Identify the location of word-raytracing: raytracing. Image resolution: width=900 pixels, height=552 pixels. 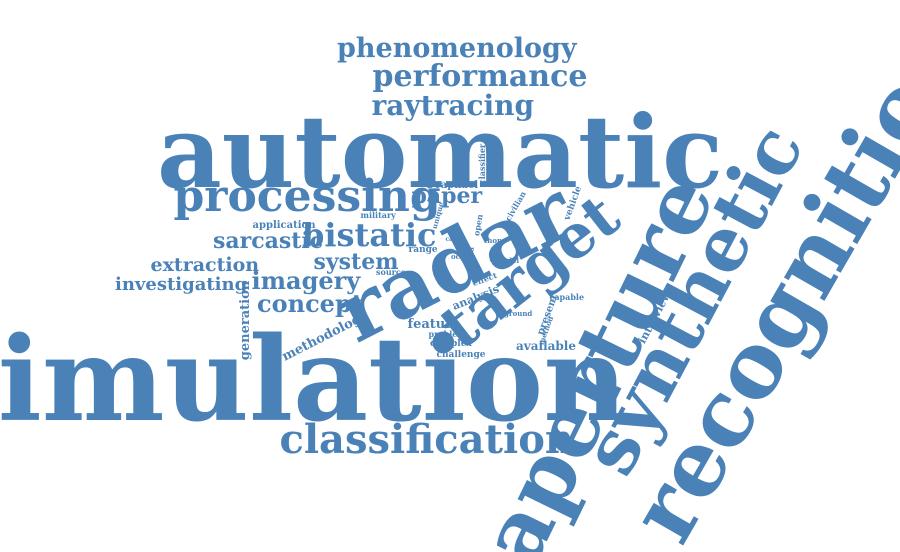
(453, 105).